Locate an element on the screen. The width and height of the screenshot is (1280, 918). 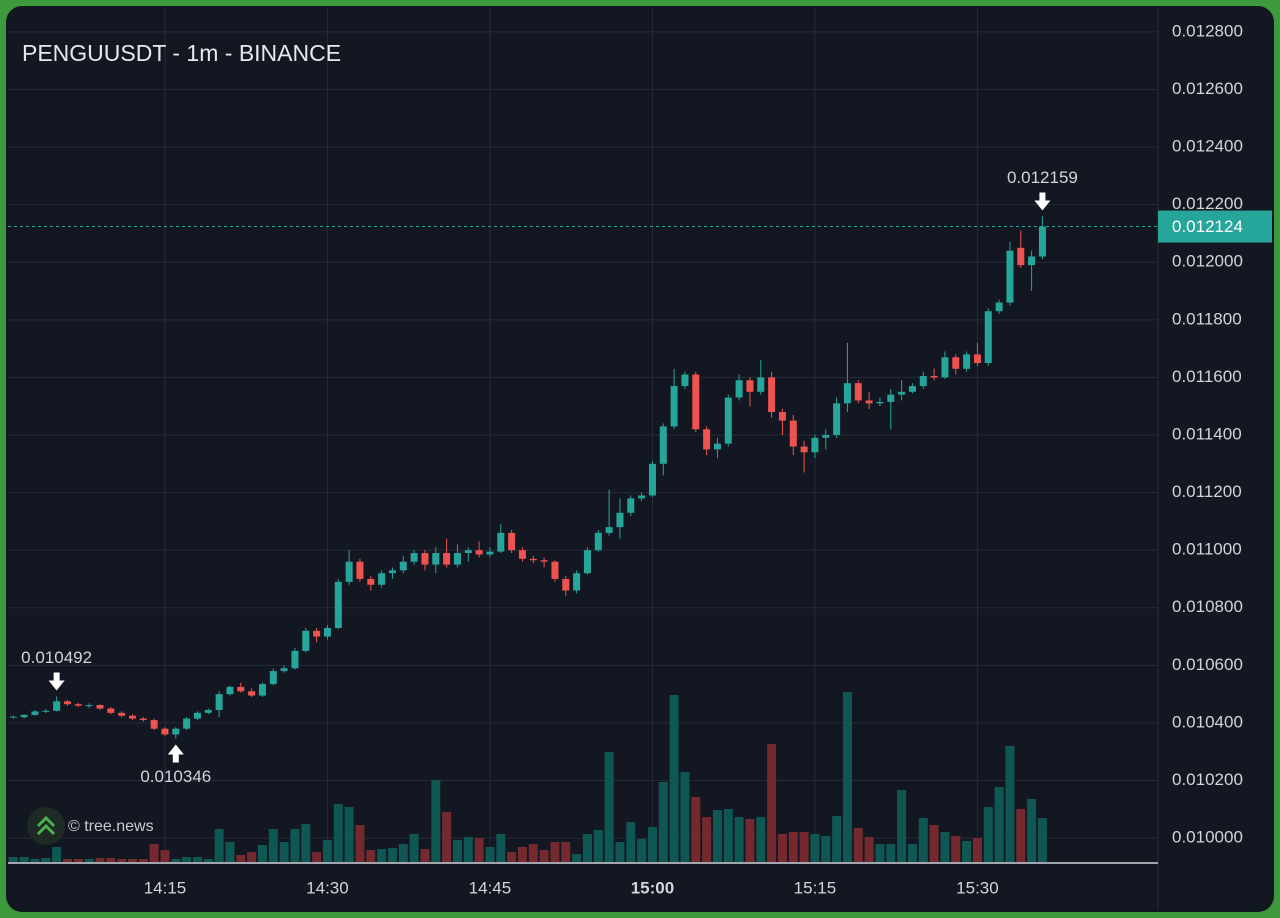
y-tick-label: 0.010000 is located at coordinates (1207, 837).